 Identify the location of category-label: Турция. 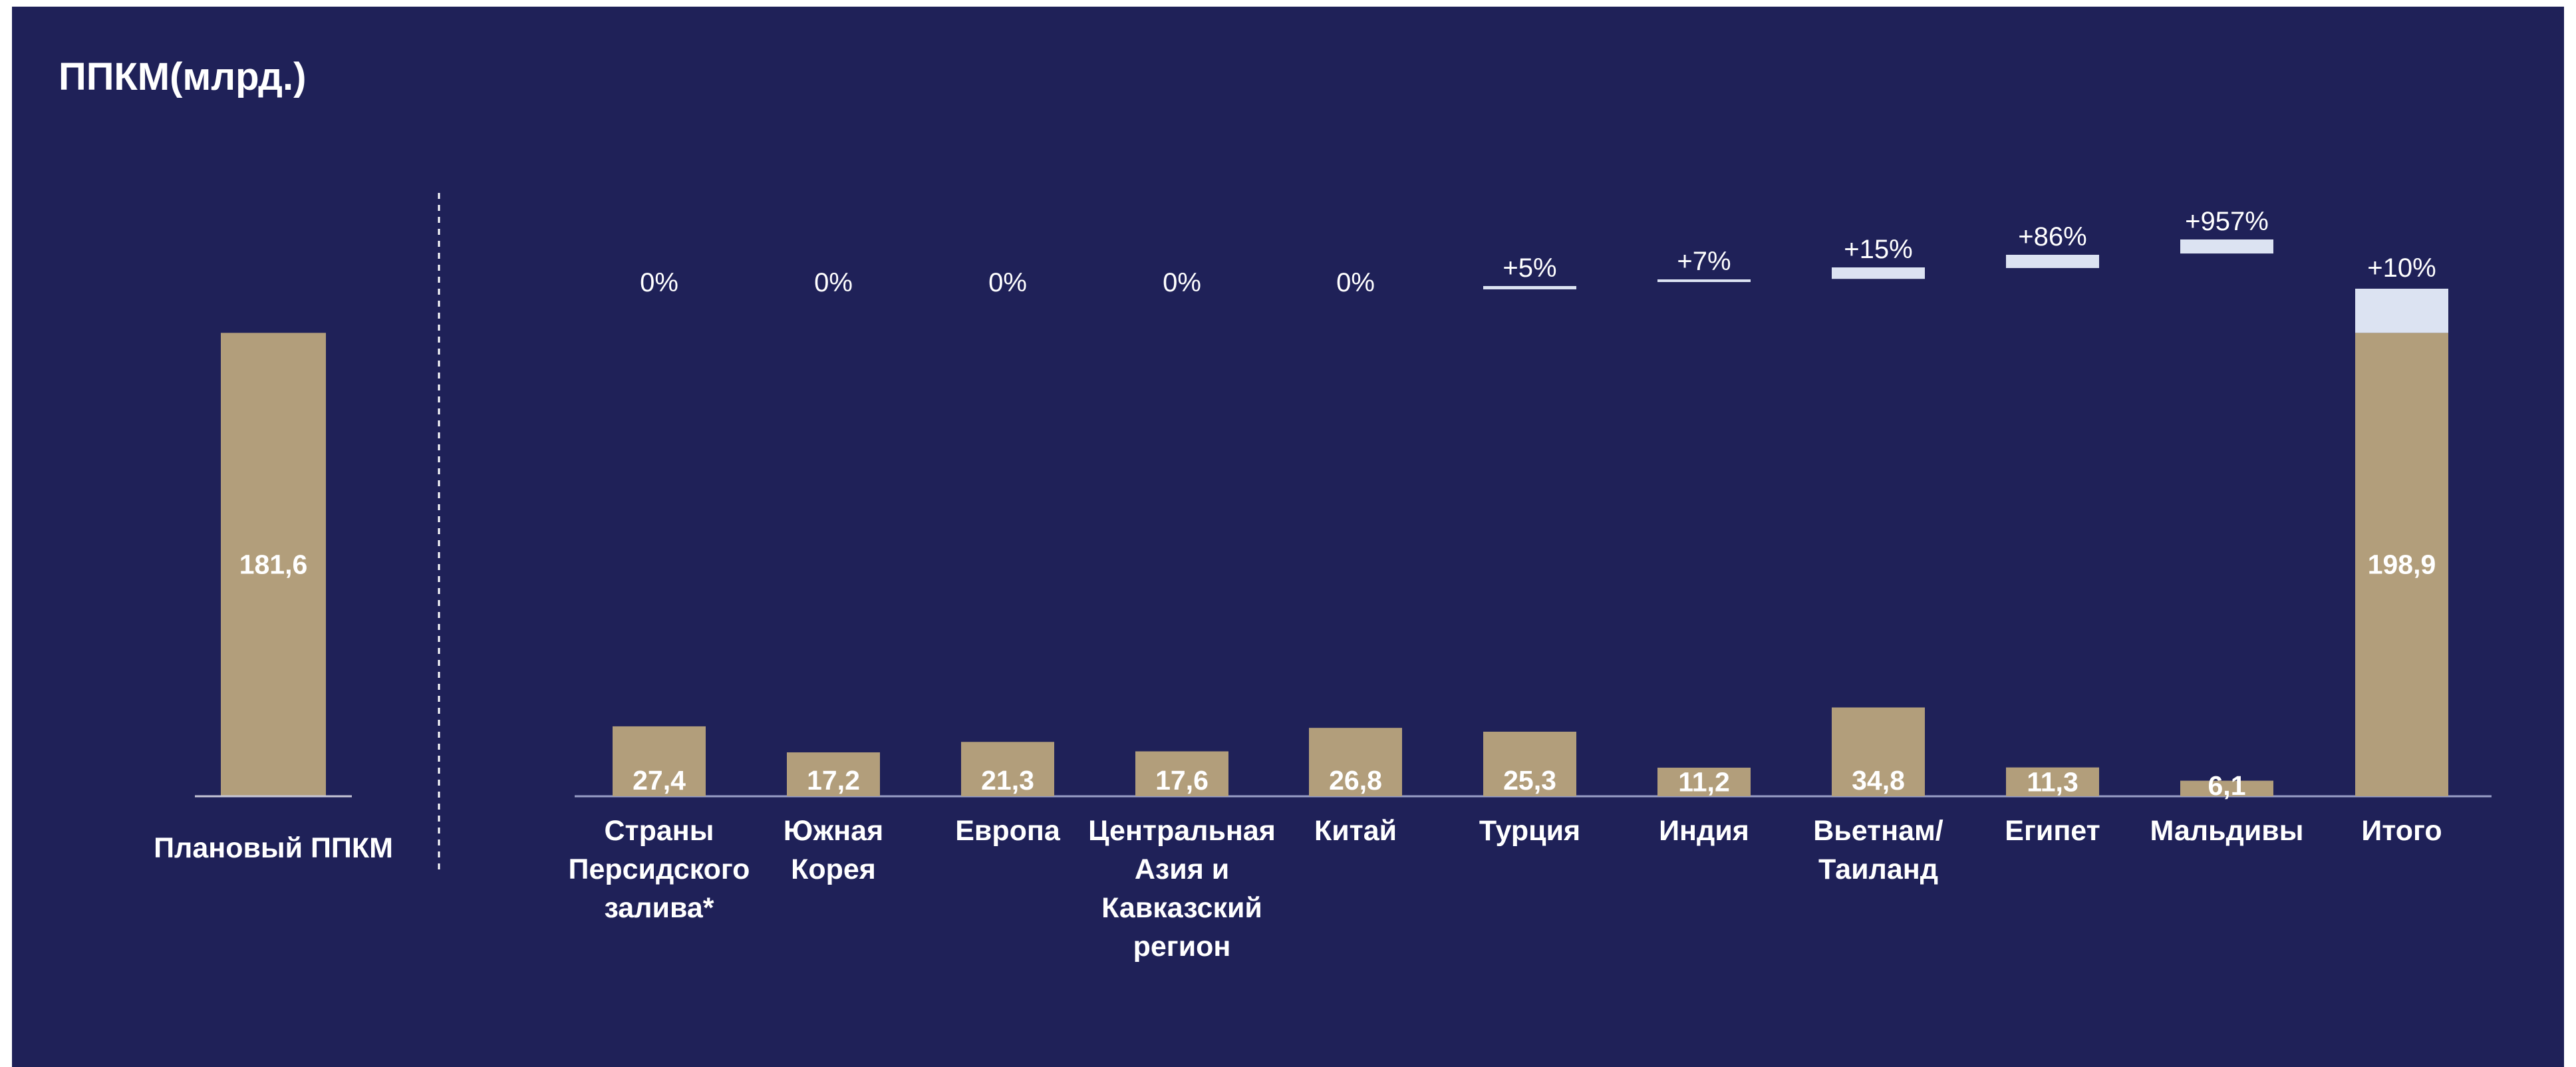
(1529, 831).